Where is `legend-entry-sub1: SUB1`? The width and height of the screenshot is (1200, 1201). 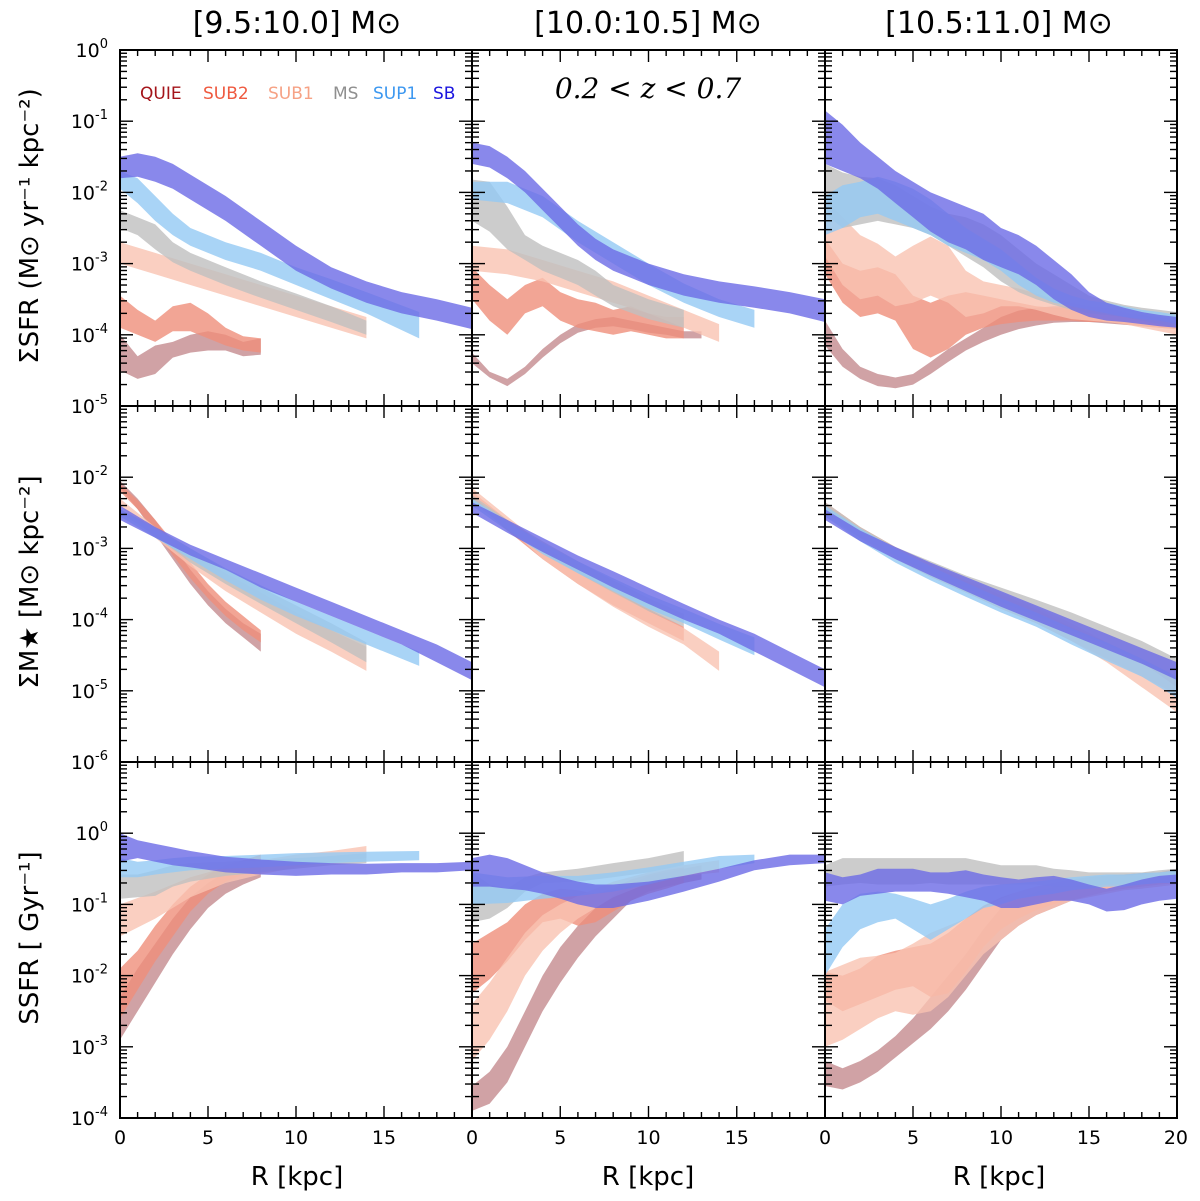
legend-entry-sub1: SUB1 is located at coordinates (291, 94).